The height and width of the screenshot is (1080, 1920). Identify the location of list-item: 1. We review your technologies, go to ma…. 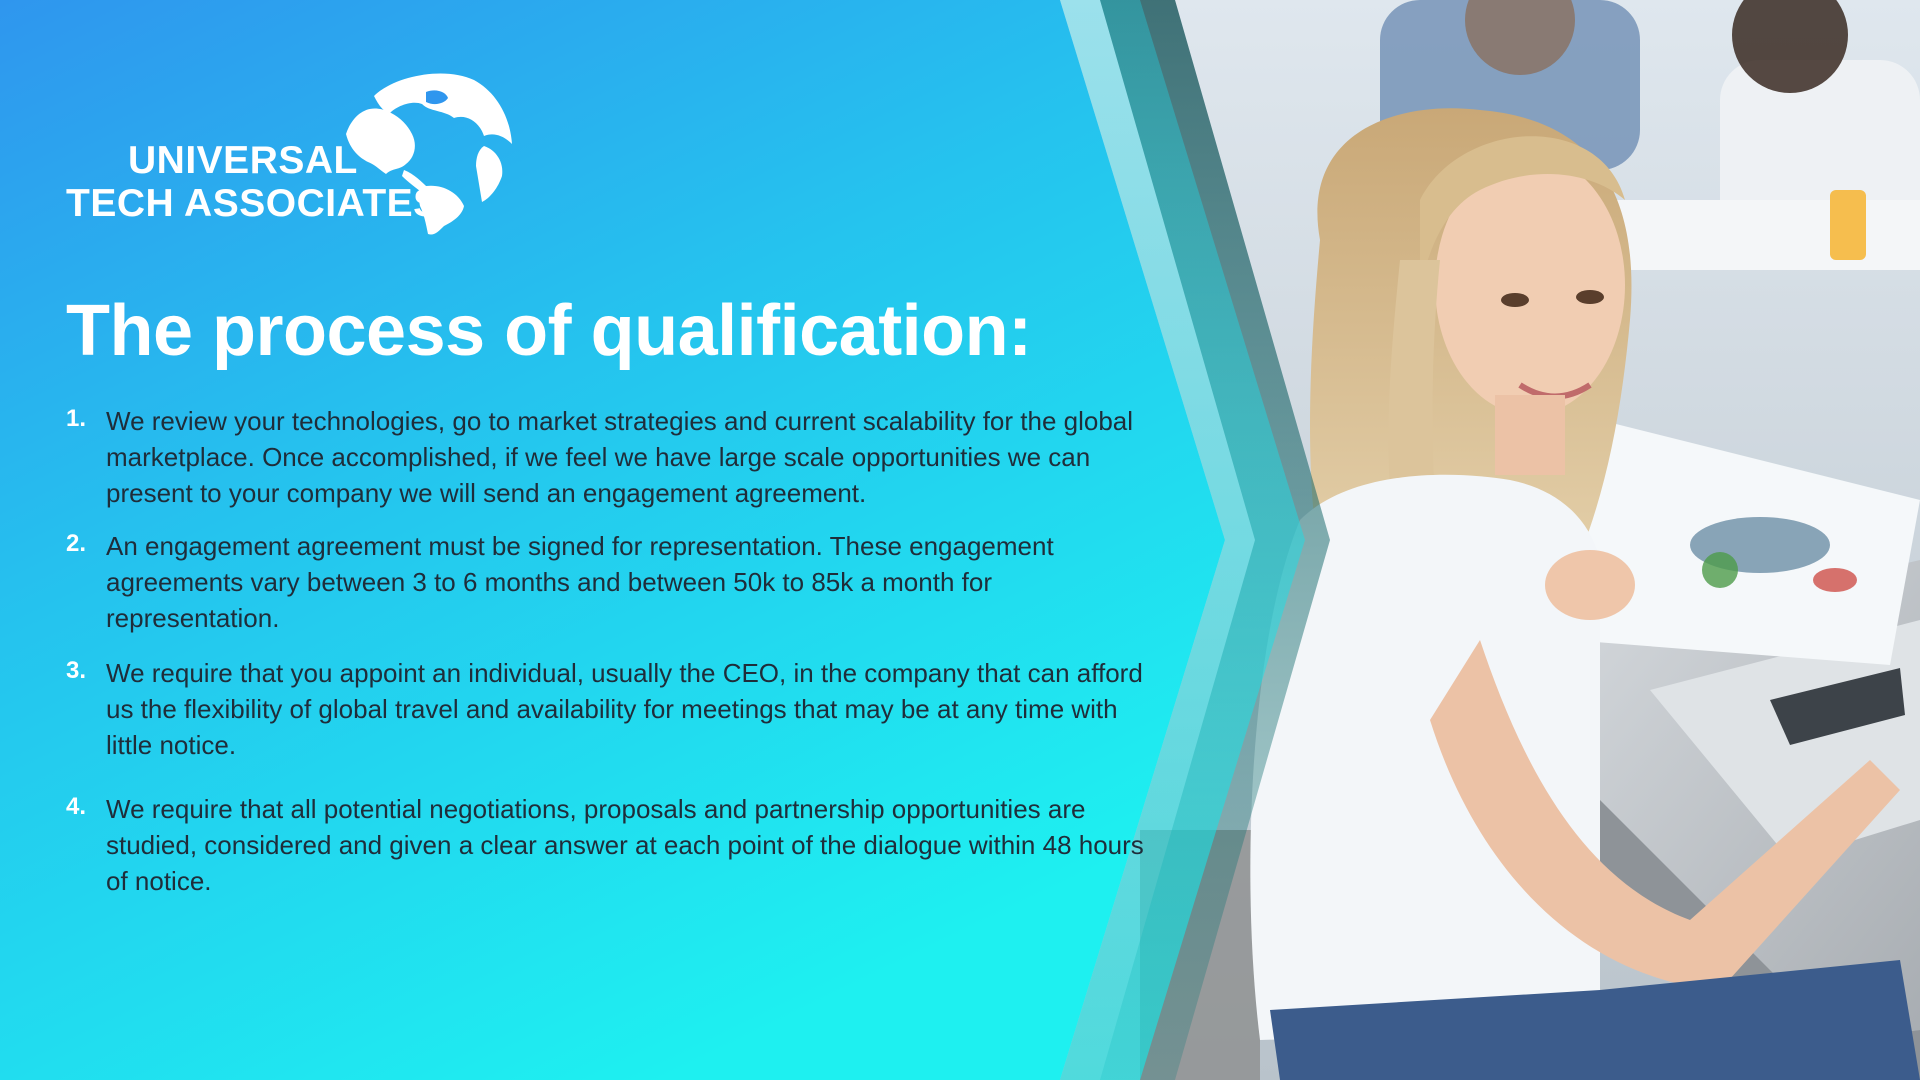
(611, 457).